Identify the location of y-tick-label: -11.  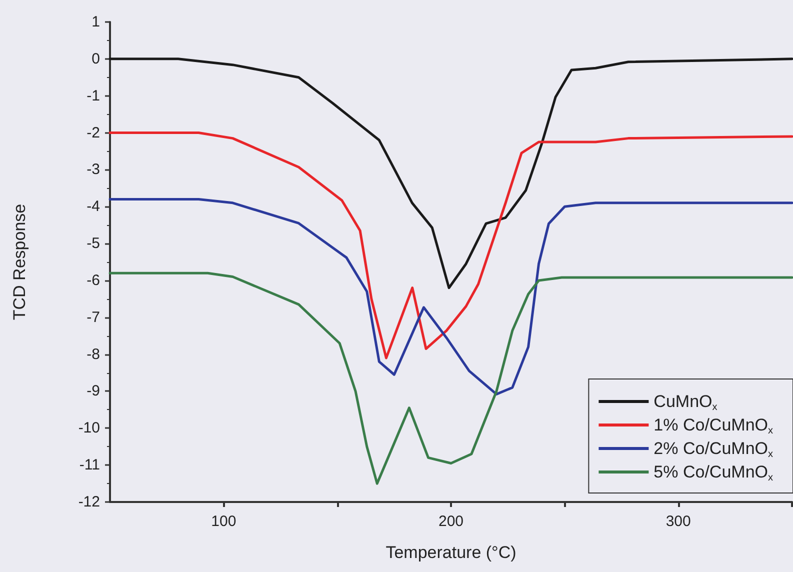
(89, 465).